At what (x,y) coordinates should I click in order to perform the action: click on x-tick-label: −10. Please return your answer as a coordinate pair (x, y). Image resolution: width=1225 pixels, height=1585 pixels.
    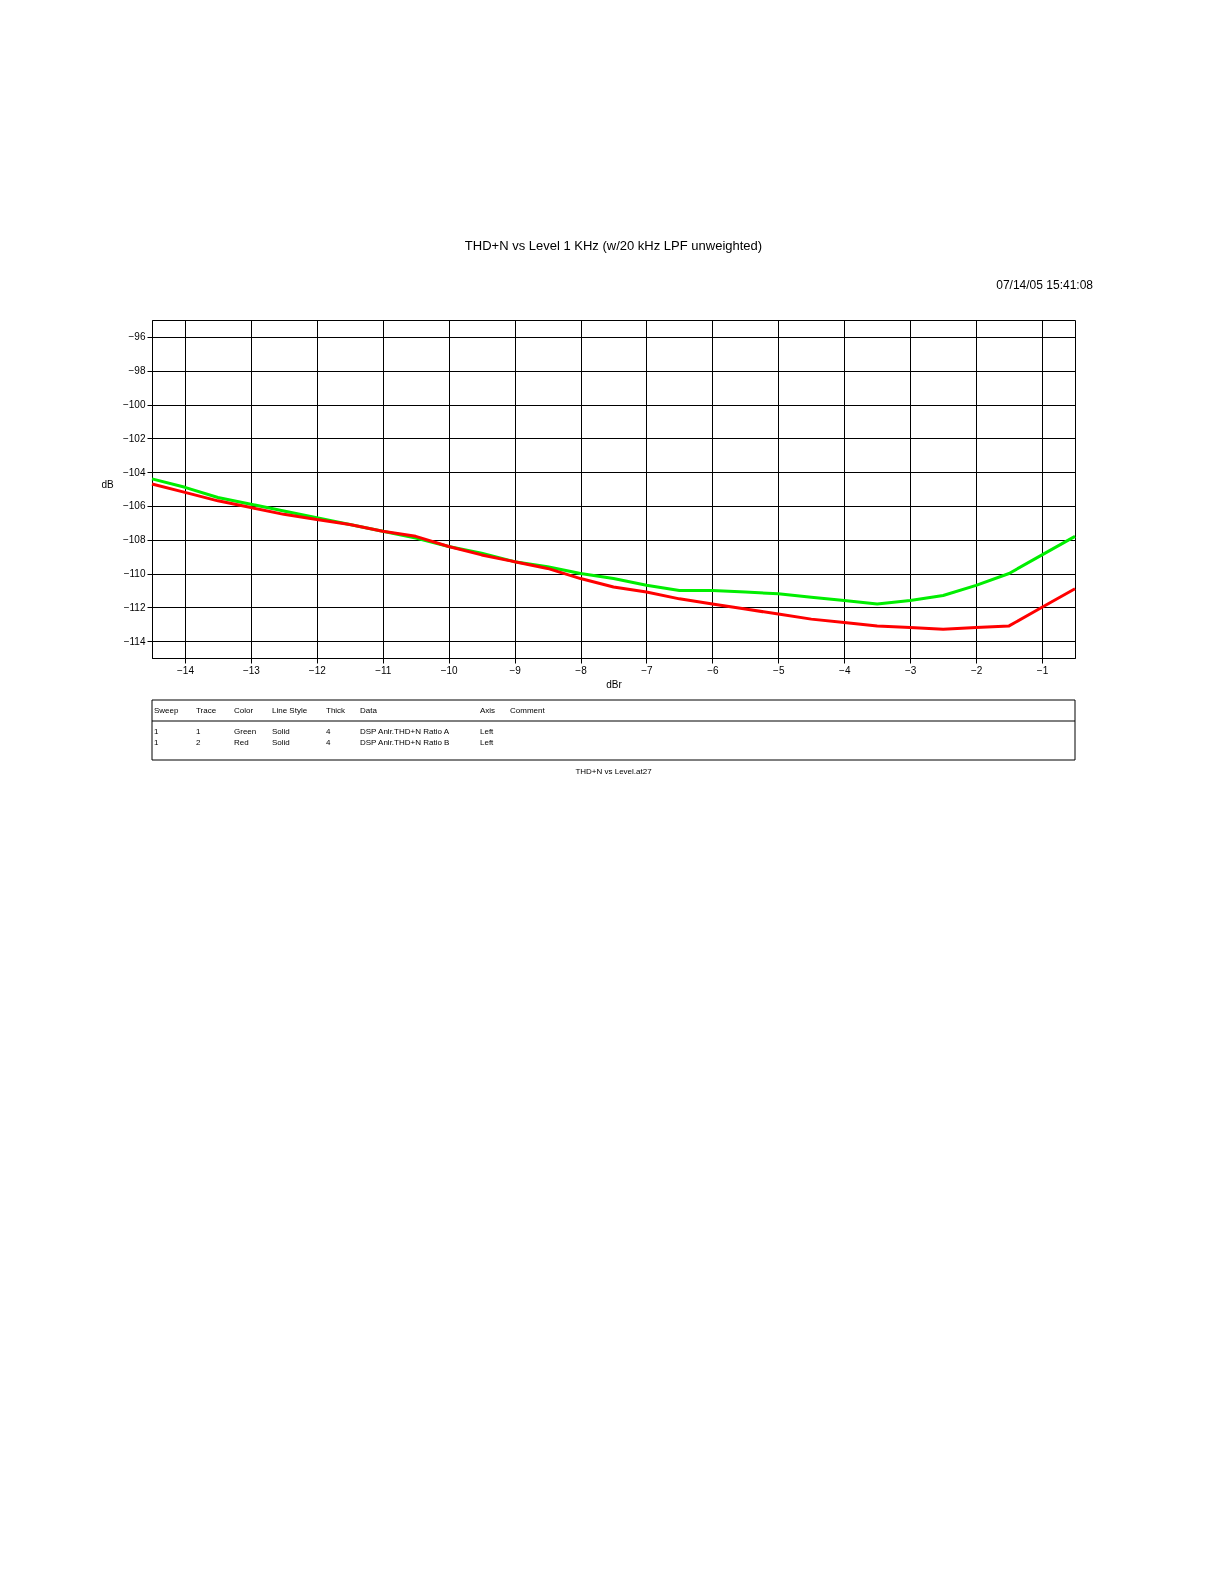
    Looking at the image, I should click on (449, 670).